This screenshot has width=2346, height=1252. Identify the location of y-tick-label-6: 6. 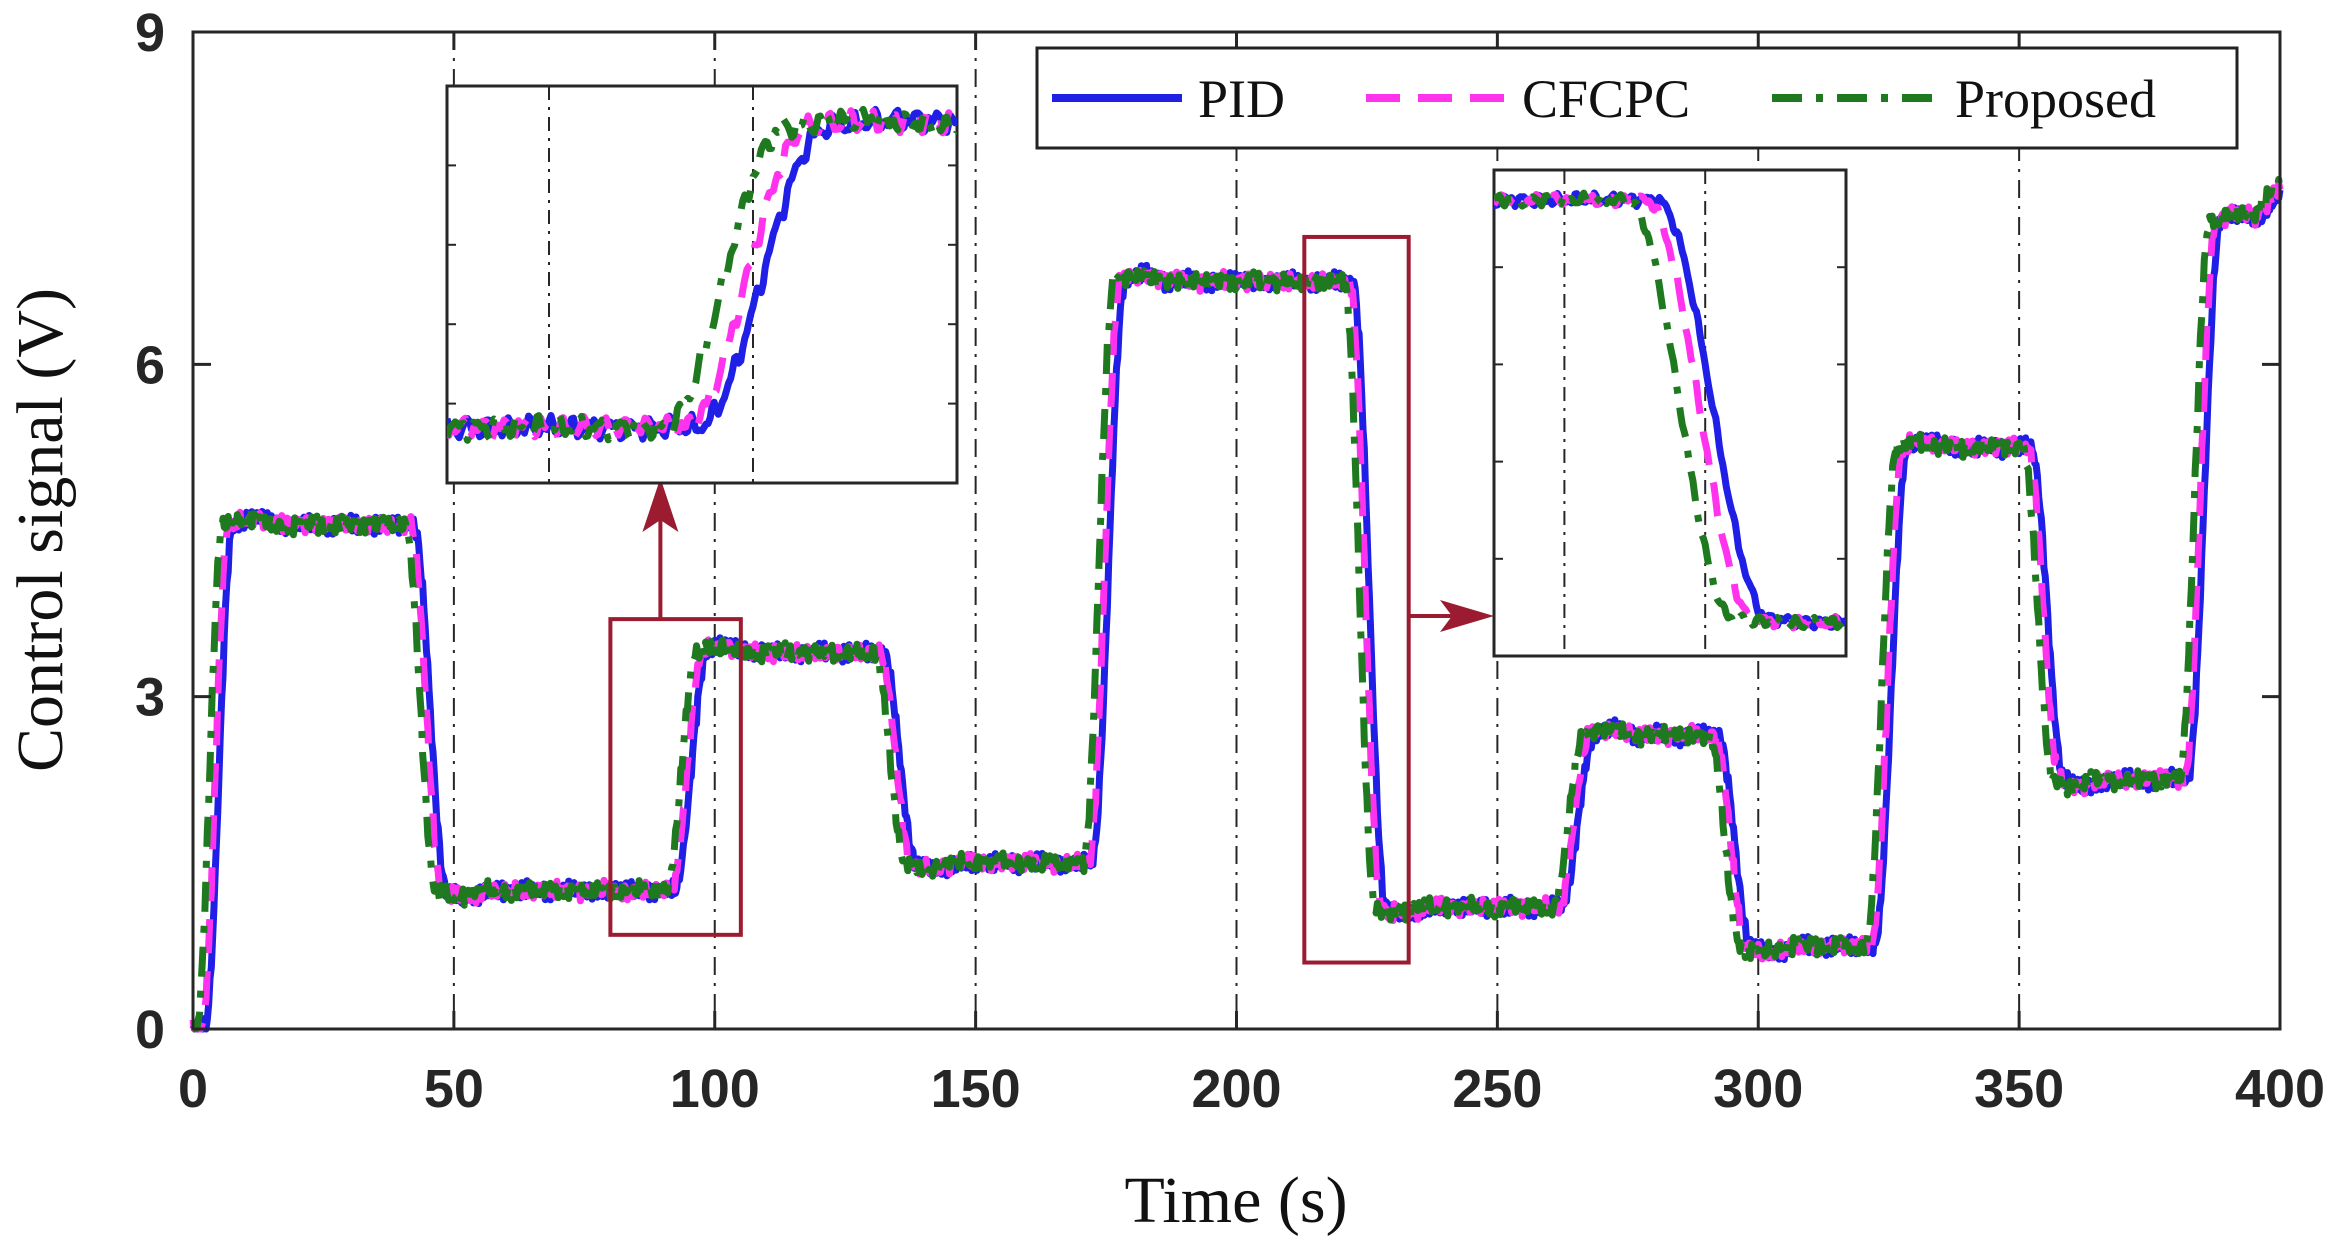
(150, 365).